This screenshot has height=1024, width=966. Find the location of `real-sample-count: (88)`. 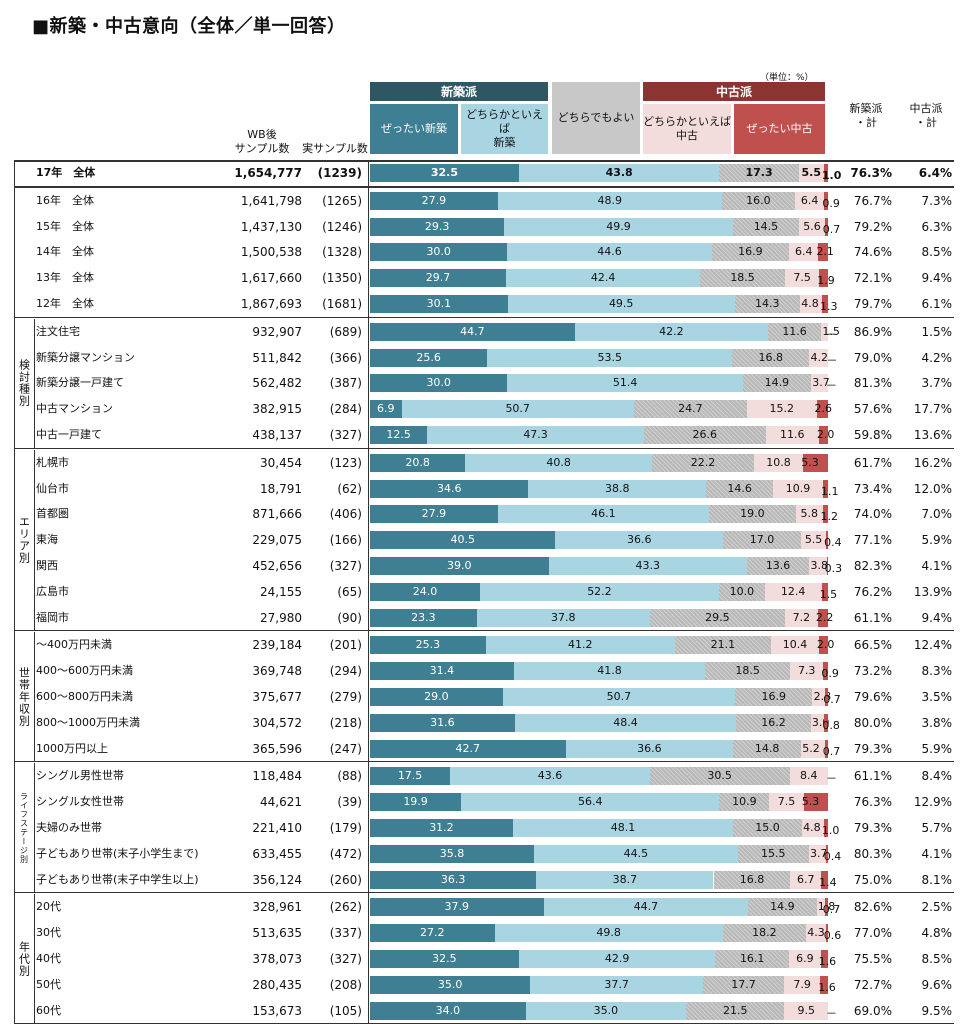

real-sample-count: (88) is located at coordinates (349, 776).